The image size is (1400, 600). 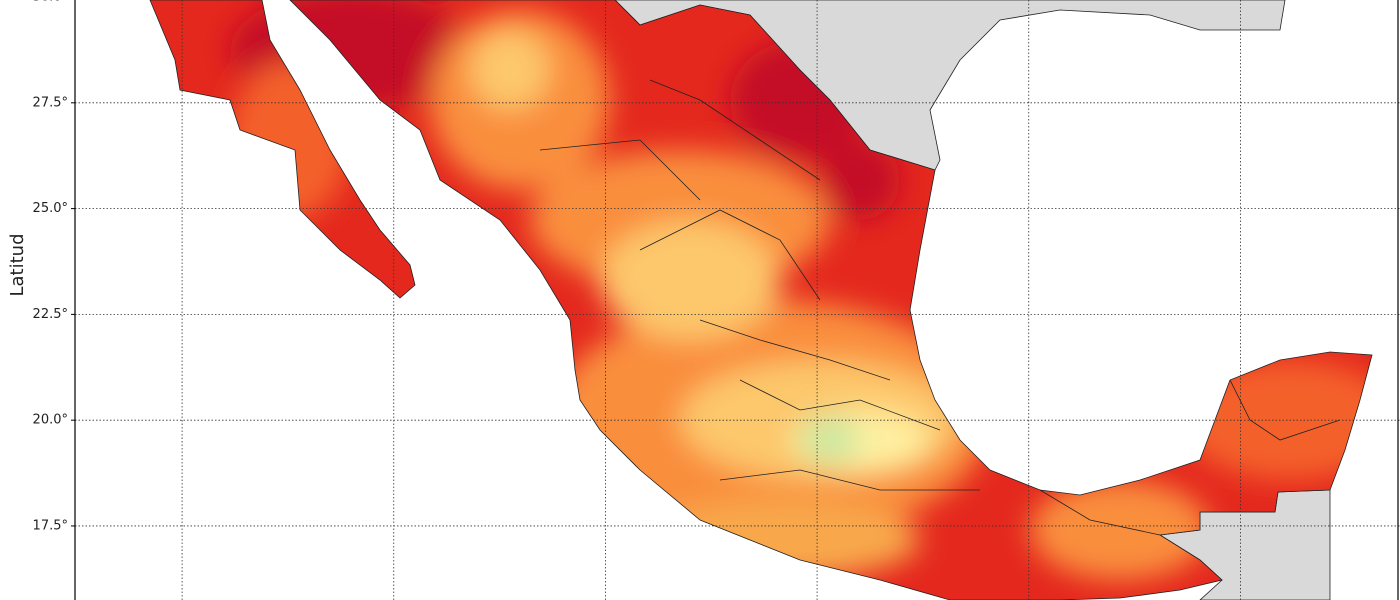 I want to click on y-tick-label: 25.0°, so click(x=50, y=208).